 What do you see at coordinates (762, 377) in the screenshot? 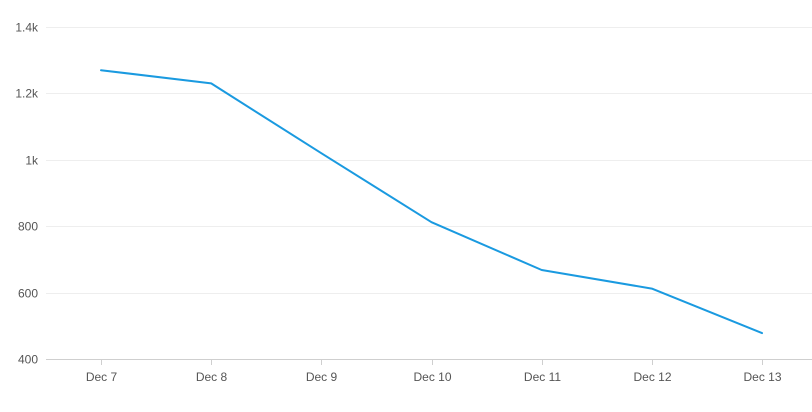
I see `x-tick-label: Dec 13` at bounding box center [762, 377].